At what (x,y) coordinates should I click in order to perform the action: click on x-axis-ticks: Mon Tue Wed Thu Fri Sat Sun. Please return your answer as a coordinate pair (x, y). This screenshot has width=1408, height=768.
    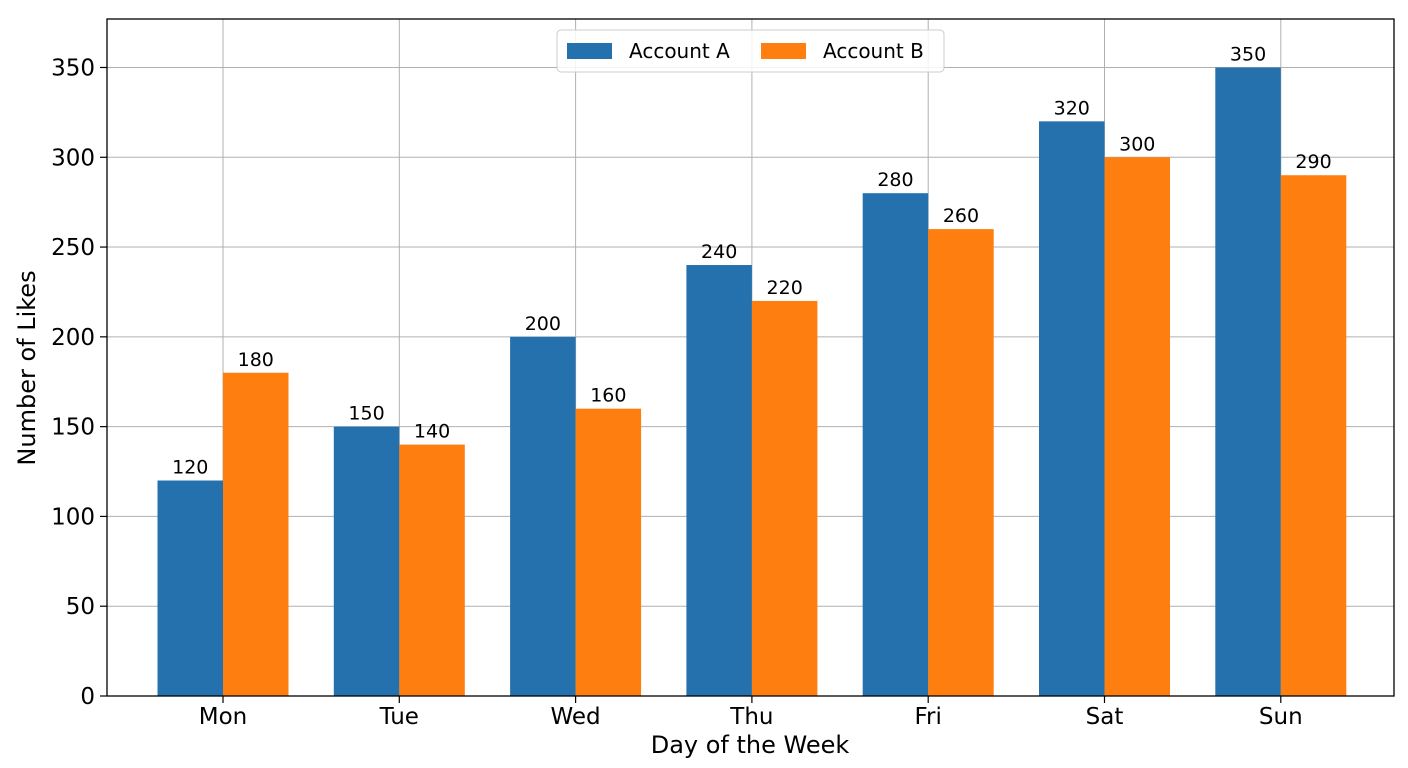
    Looking at the image, I should click on (751, 713).